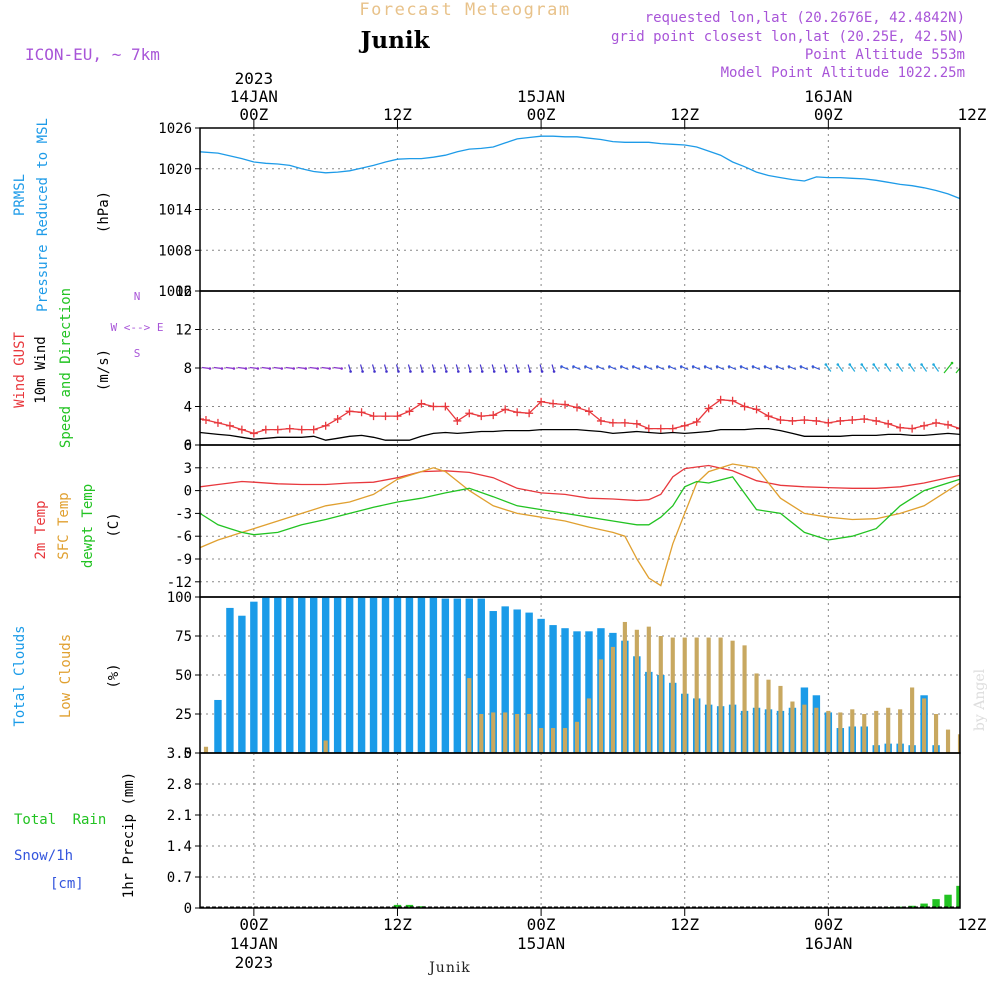 The width and height of the screenshot is (1000, 1000). What do you see at coordinates (114, 675) in the screenshot?
I see `clouds-unit: (%)` at bounding box center [114, 675].